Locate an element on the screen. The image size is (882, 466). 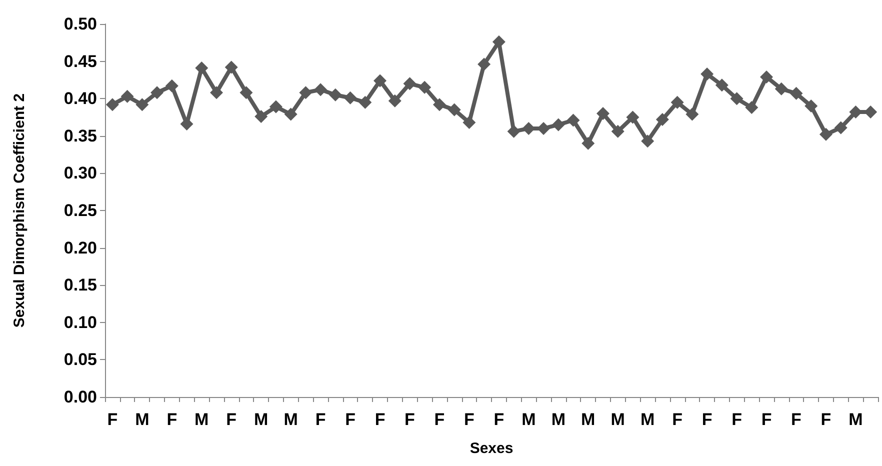
y-tick-label: 0.45 is located at coordinates (80, 61).